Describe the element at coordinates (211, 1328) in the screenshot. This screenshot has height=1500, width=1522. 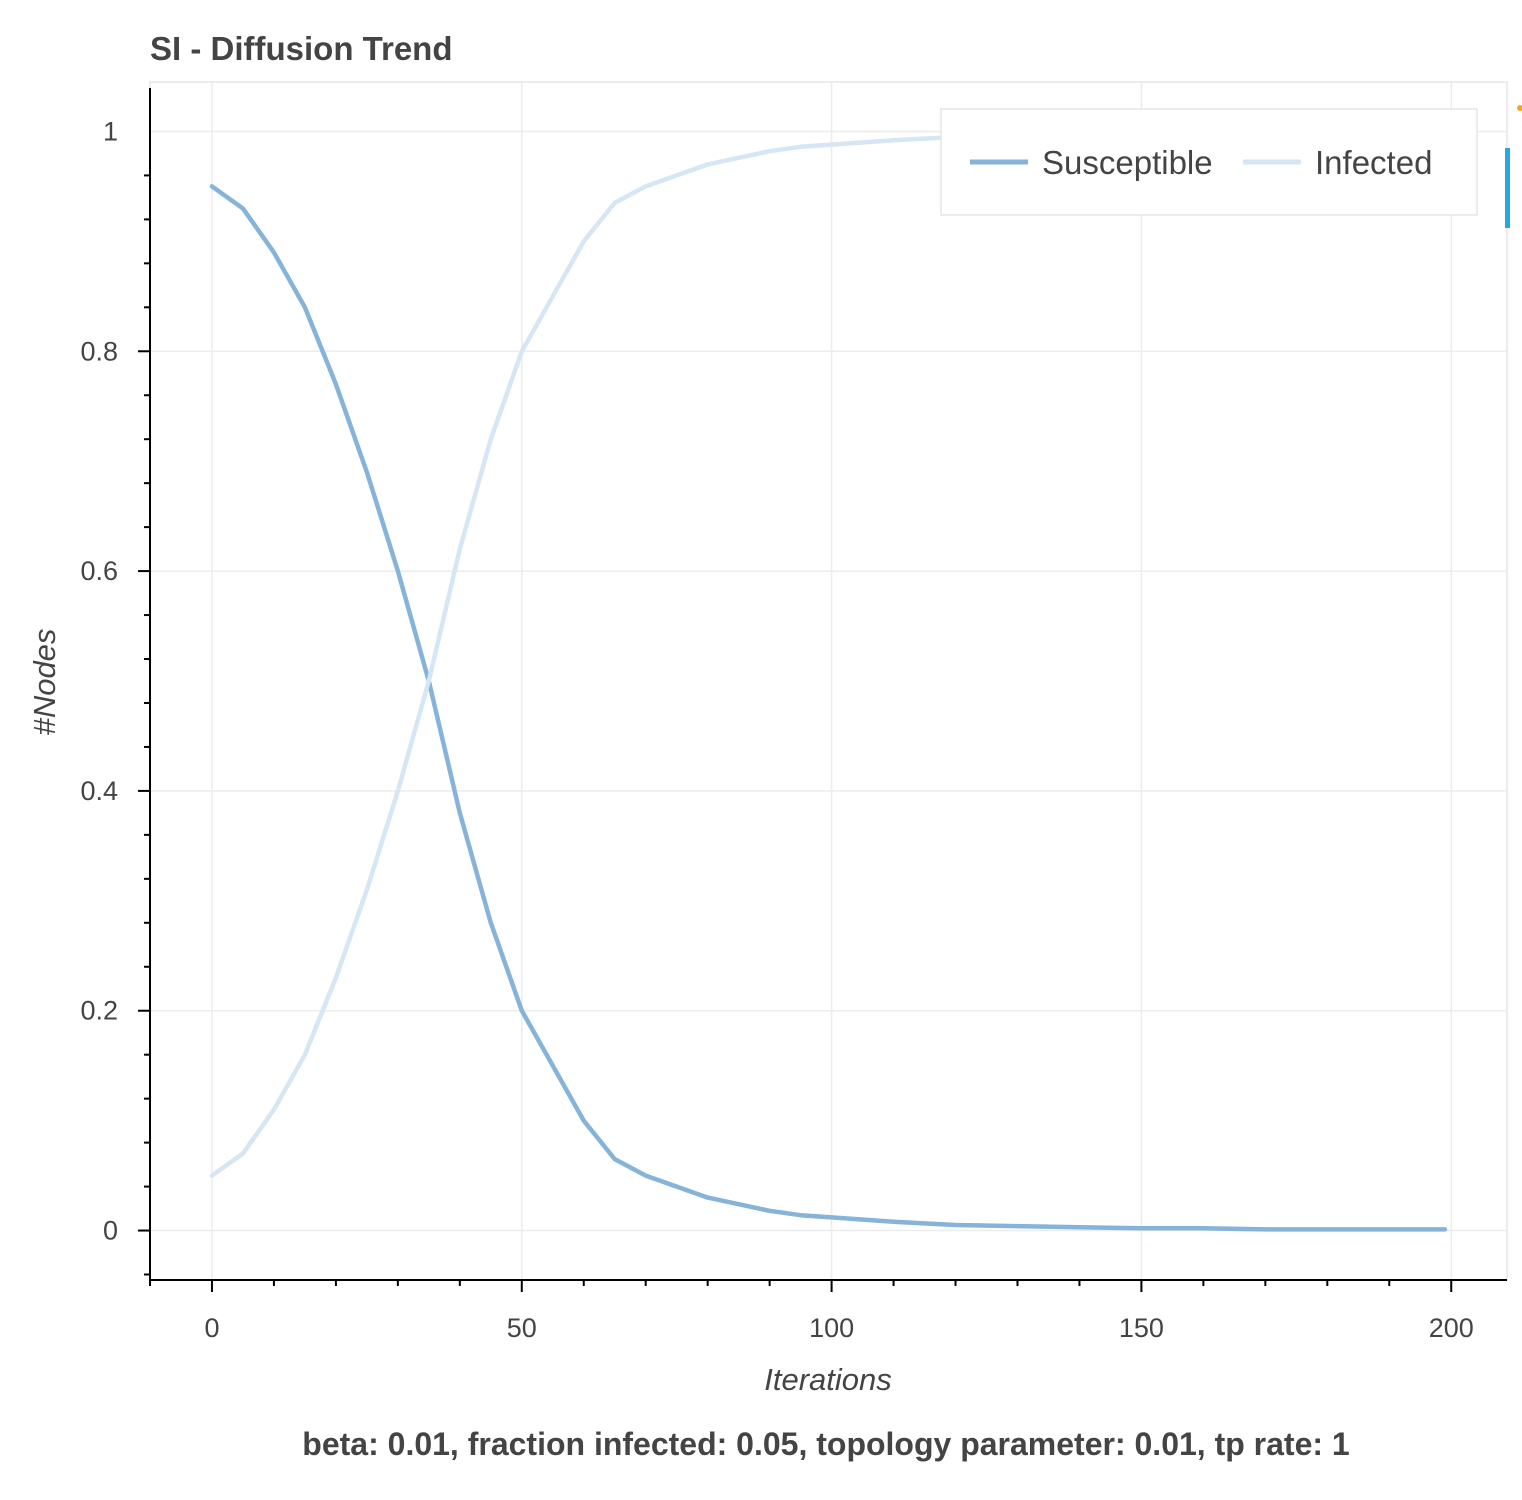
I see `x-tick-label: 0` at that location.